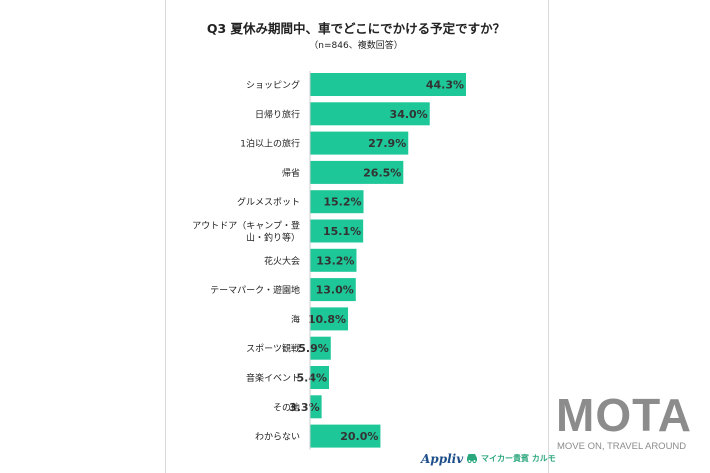 The width and height of the screenshot is (710, 473). Describe the element at coordinates (273, 349) in the screenshot. I see `category-label-9: スポーツ観戦` at that location.